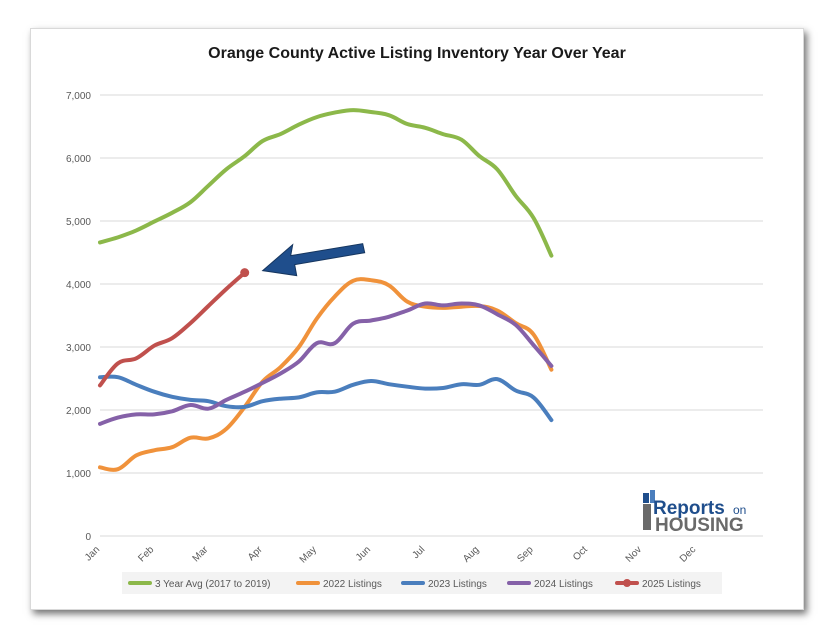 The image size is (832, 640). I want to click on series-line-2024-listings, so click(326, 363).